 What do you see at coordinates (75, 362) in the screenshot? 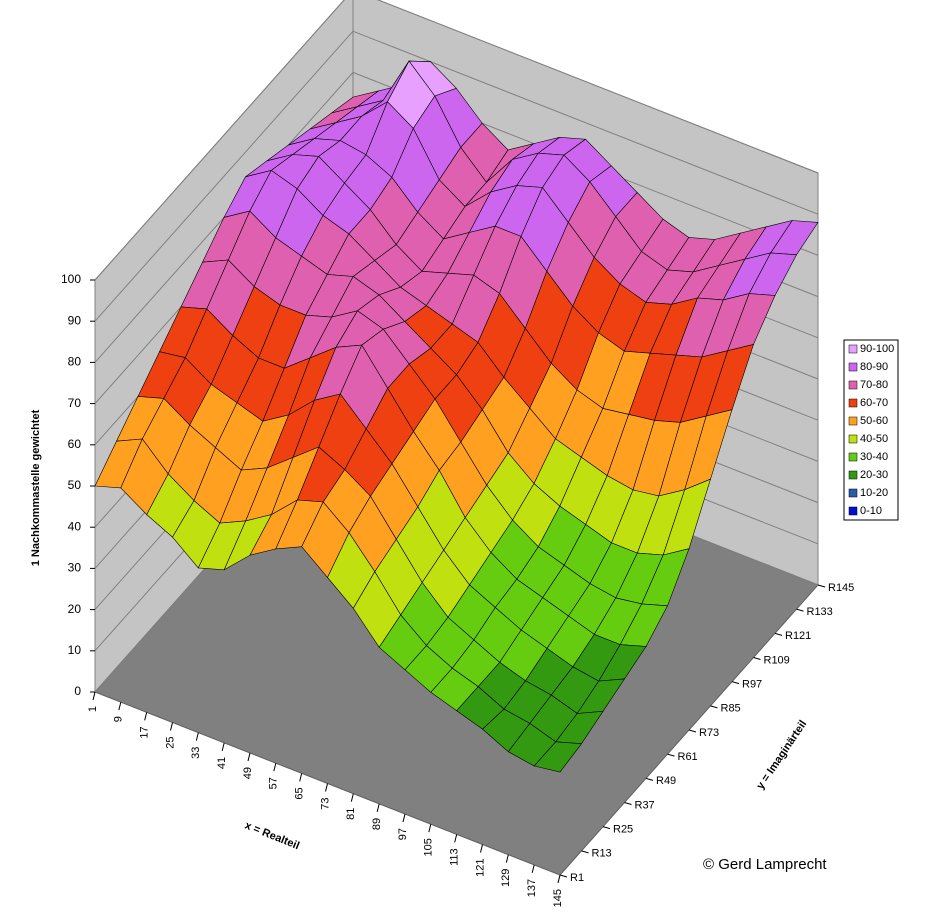
I see `z-tick-label: 80` at bounding box center [75, 362].